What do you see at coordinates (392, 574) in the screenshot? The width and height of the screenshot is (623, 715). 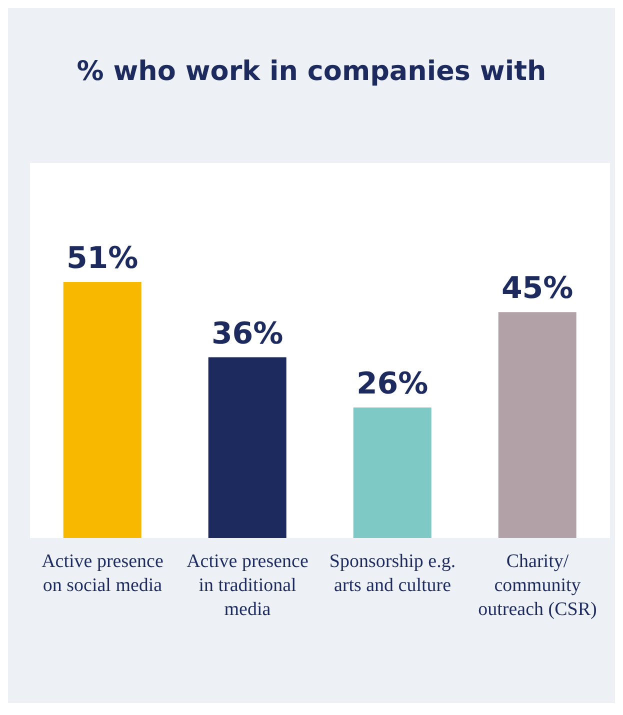 I see `x-tick-label: Sponsorship e.g. arts and culture` at bounding box center [392, 574].